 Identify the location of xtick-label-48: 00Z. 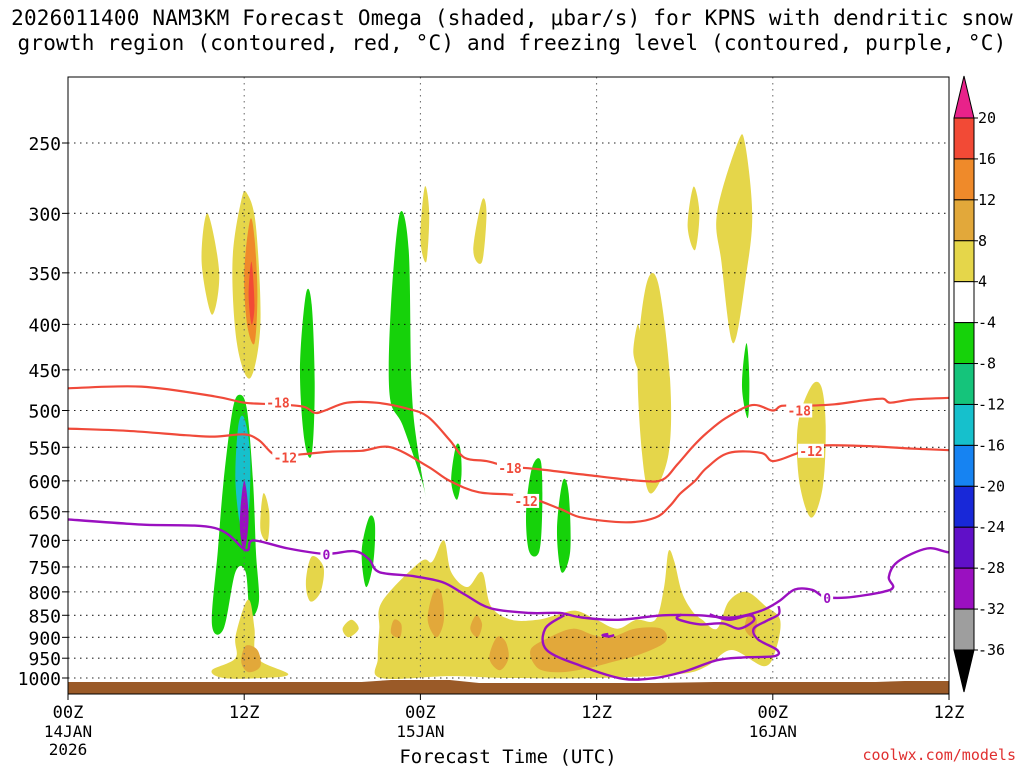
(772, 713).